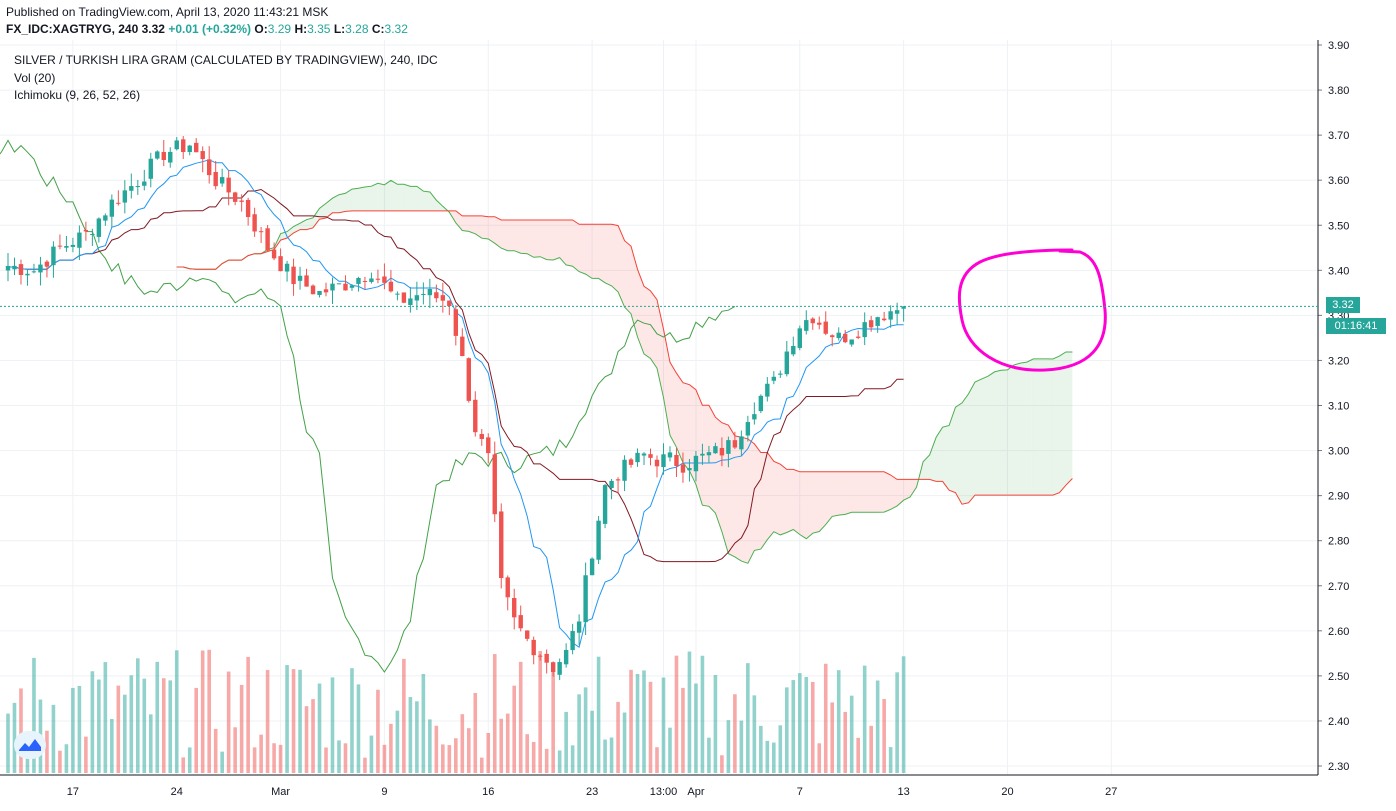 This screenshot has width=1396, height=811. What do you see at coordinates (1111, 792) in the screenshot?
I see `x-axis-tick-label: 27` at bounding box center [1111, 792].